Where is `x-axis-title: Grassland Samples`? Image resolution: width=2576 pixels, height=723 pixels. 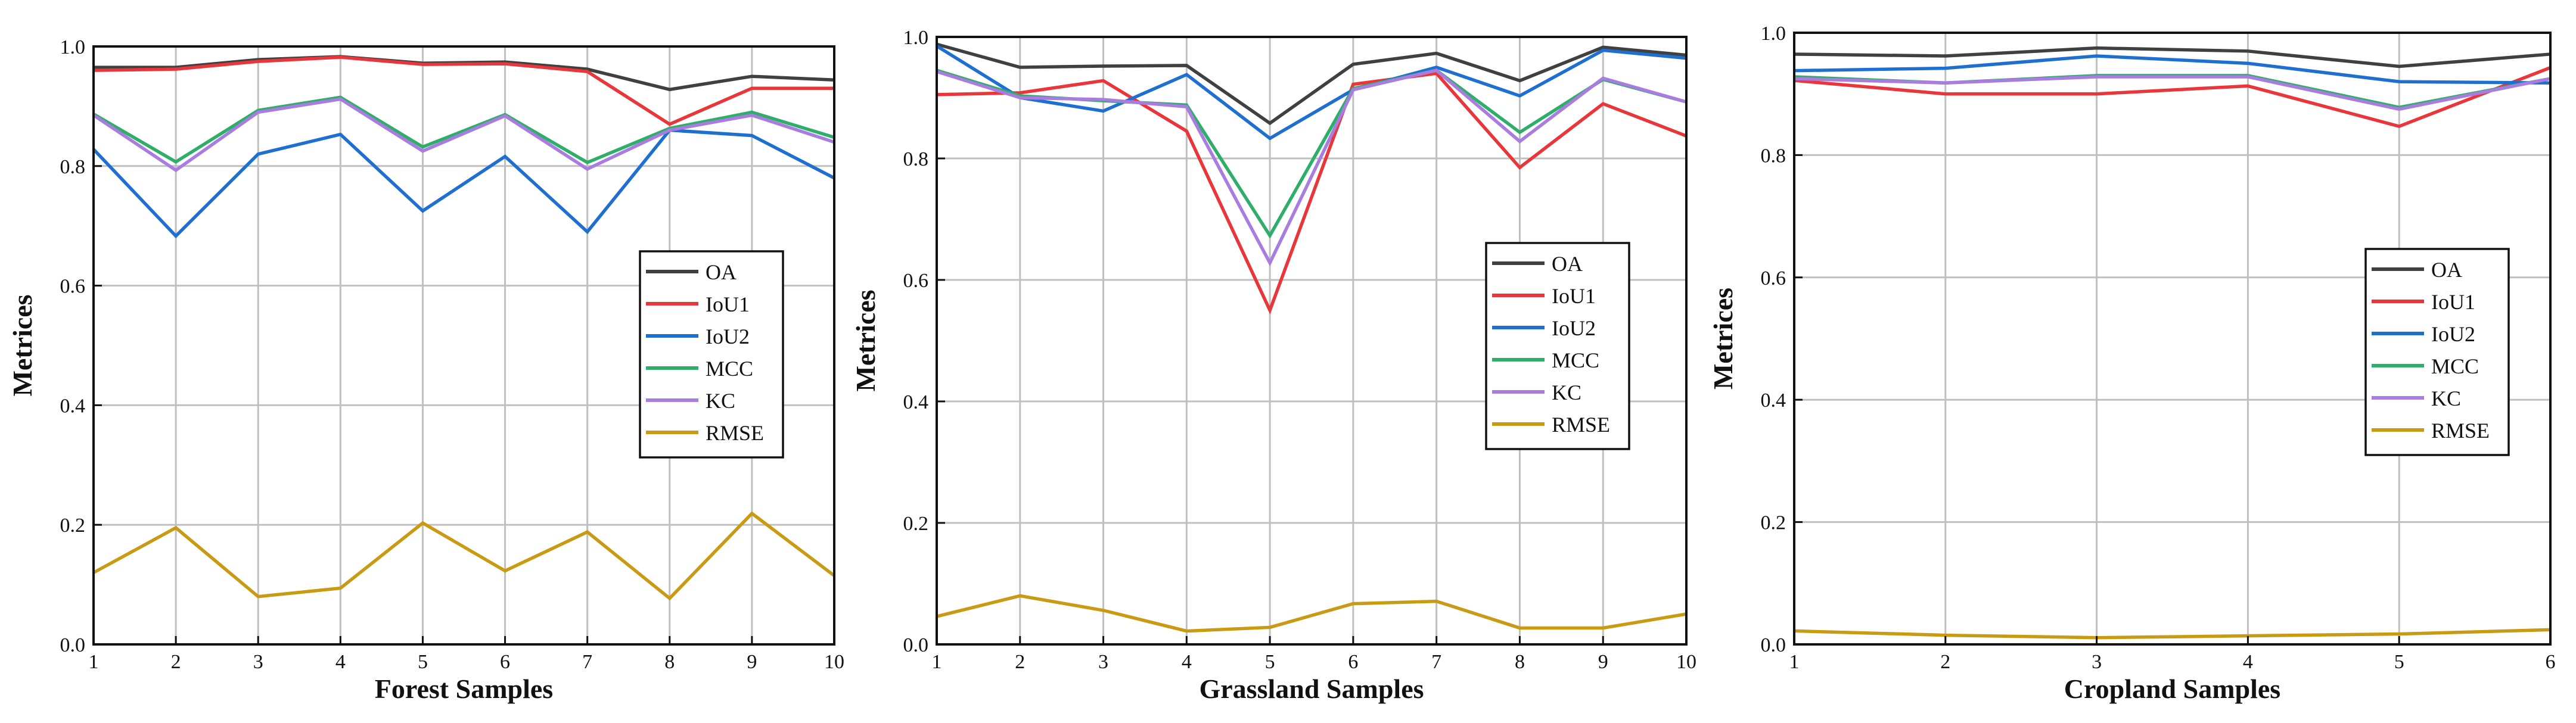
x-axis-title: Grassland Samples is located at coordinates (1311, 689).